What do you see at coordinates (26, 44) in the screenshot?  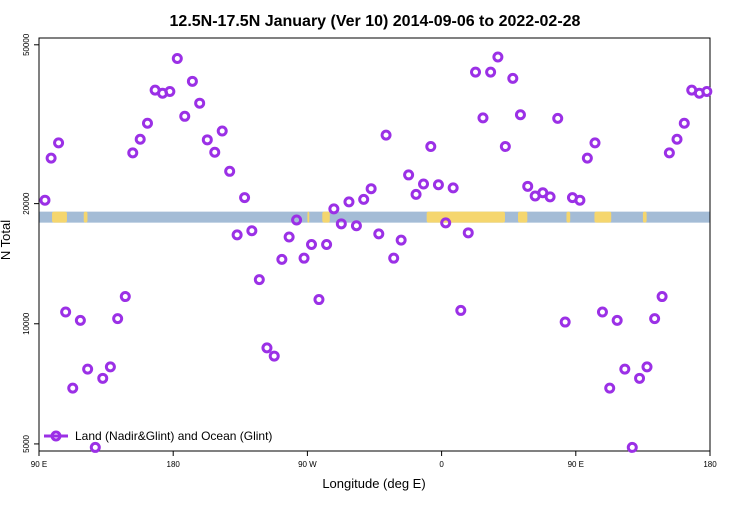 I see `y-tick-label: 50000` at bounding box center [26, 44].